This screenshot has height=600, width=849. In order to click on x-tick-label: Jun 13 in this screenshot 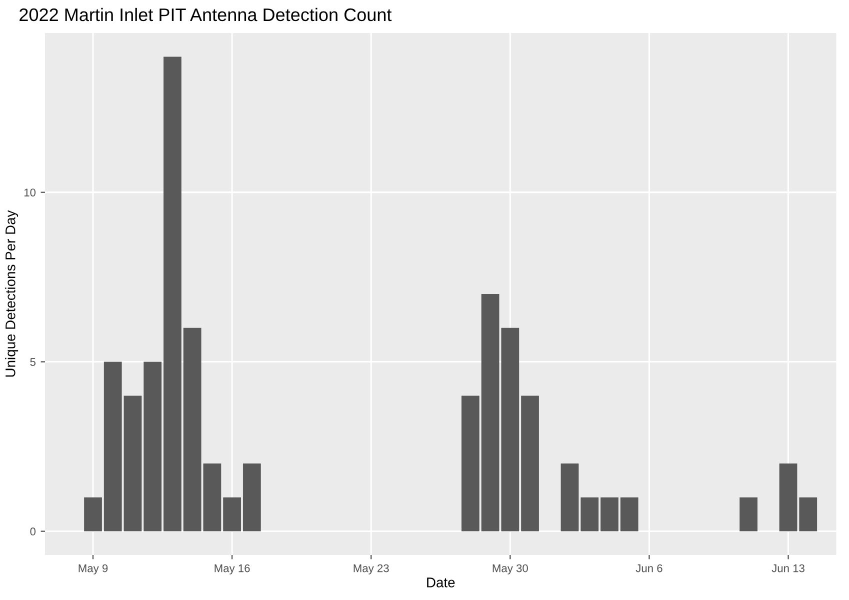, I will do `click(788, 568)`.